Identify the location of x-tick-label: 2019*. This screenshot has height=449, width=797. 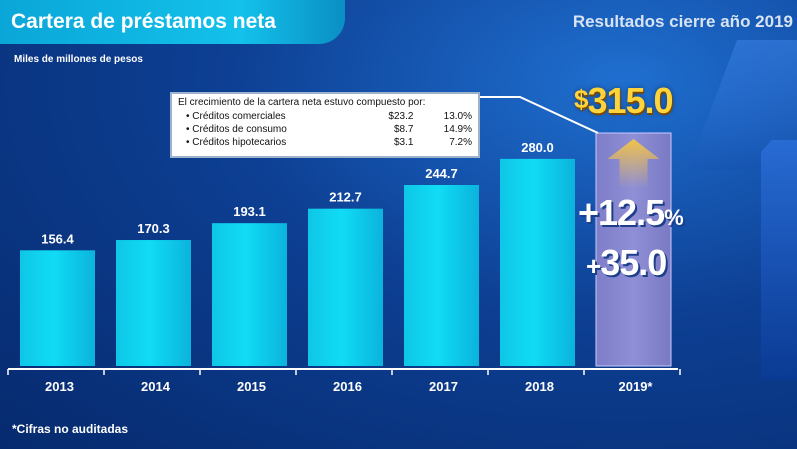
(636, 386).